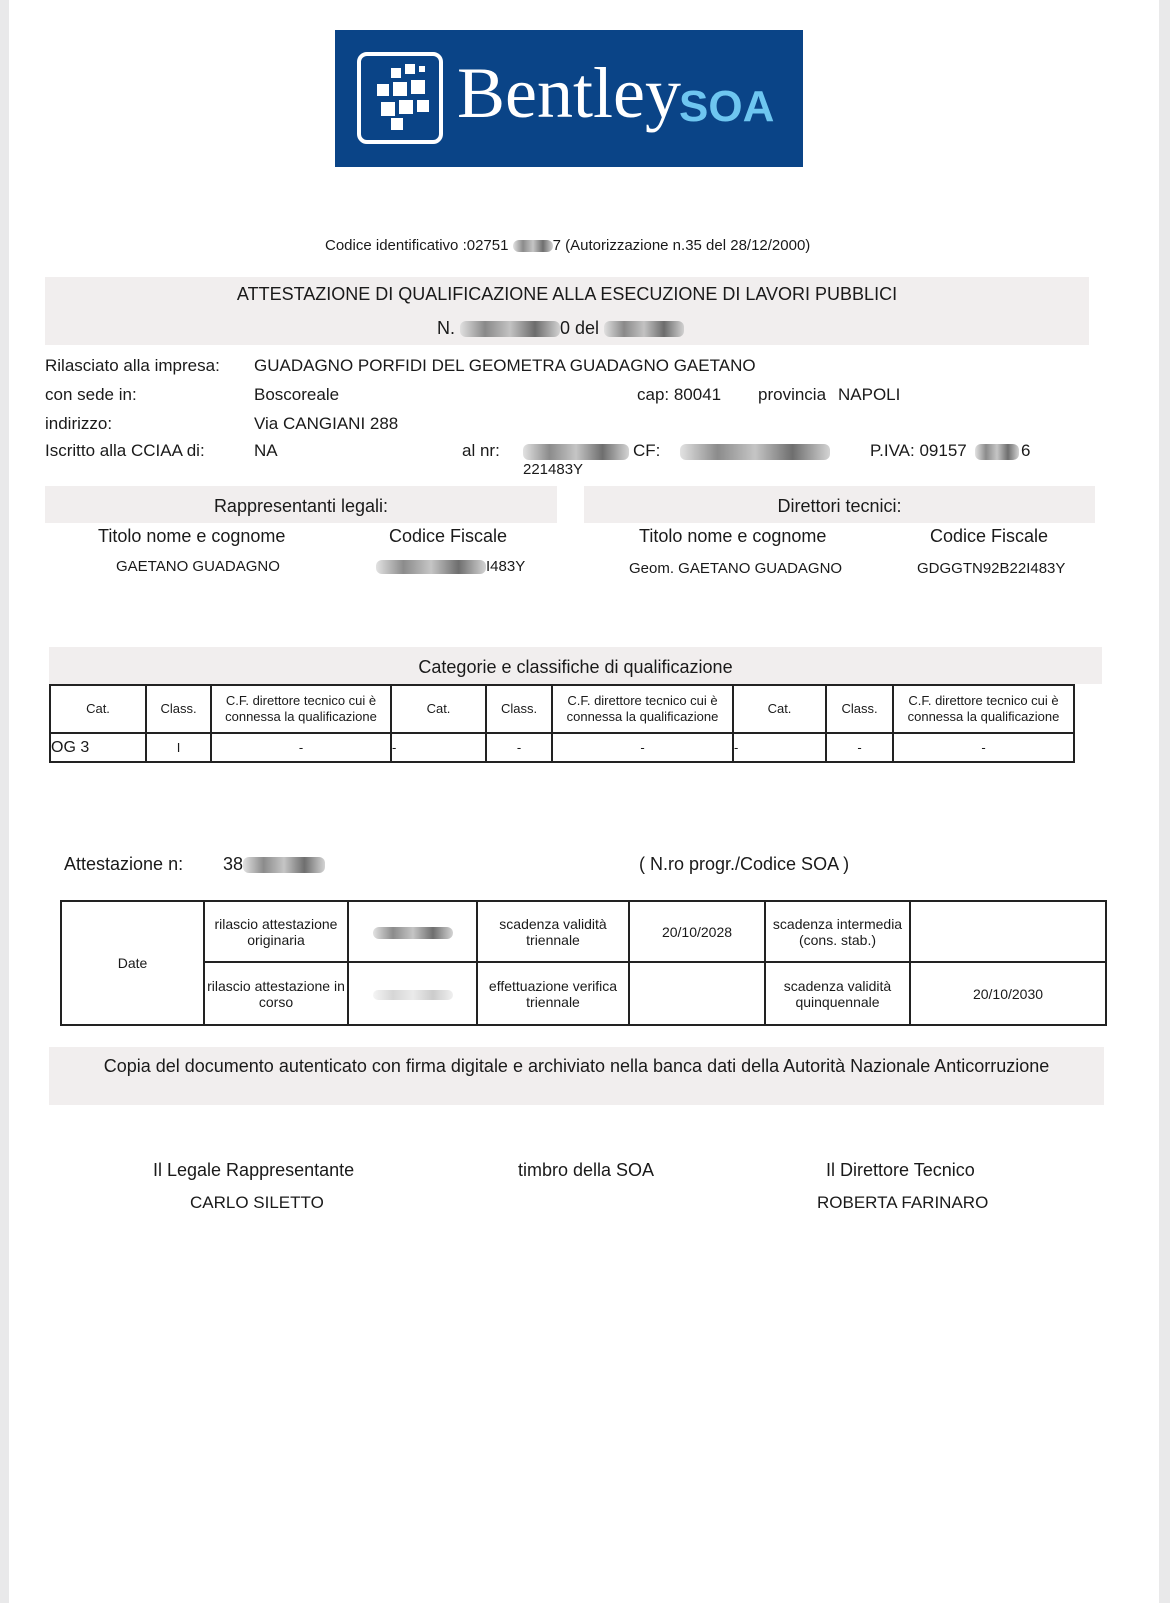 The width and height of the screenshot is (1170, 1603). I want to click on piva-tail: 6, so click(1026, 450).